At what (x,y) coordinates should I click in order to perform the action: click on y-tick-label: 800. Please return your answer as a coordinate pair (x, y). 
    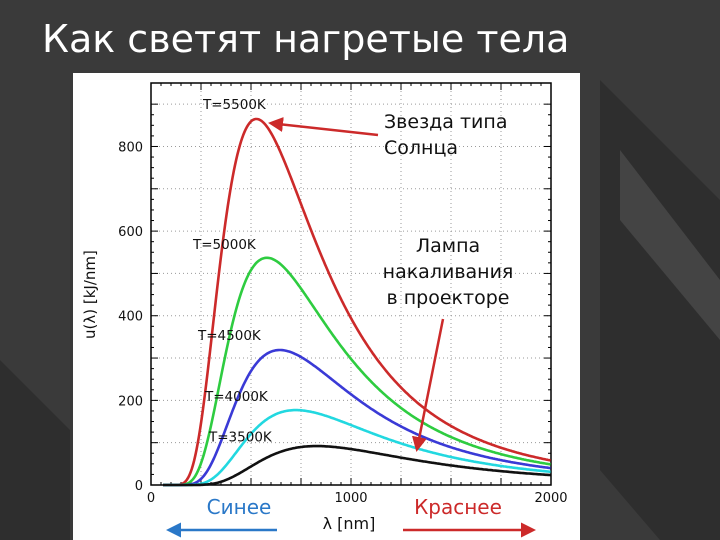
    Looking at the image, I should click on (130, 147).